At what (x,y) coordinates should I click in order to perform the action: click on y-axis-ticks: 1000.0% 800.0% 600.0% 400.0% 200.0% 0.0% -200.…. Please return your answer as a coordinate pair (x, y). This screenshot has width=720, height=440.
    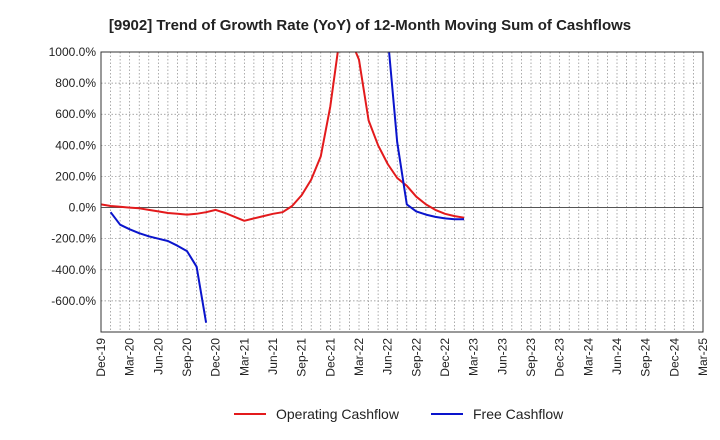
    Looking at the image, I should click on (73, 176).